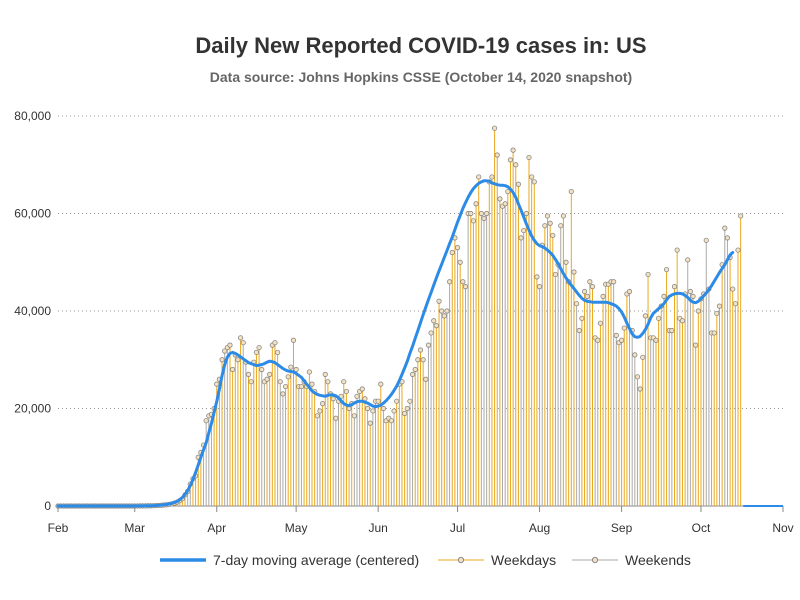 Image resolution: width=800 pixels, height=600 pixels. What do you see at coordinates (32, 311) in the screenshot?
I see `y-tick-label: 40,000` at bounding box center [32, 311].